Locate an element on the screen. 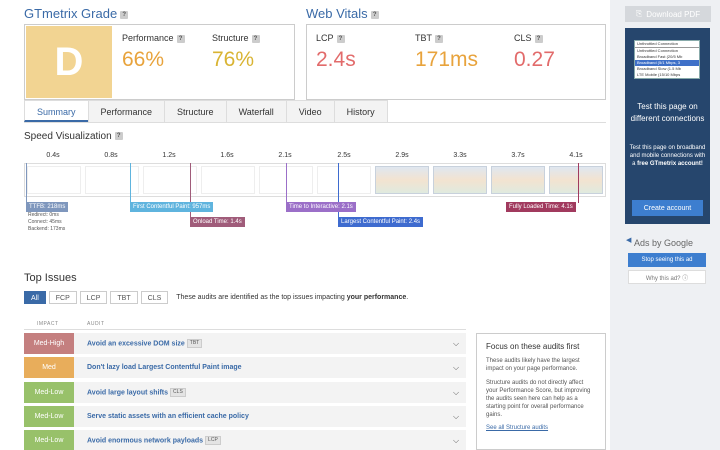 The height and width of the screenshot is (450, 720). fcp-marker: First Contentful Paint: 957ms is located at coordinates (172, 207).